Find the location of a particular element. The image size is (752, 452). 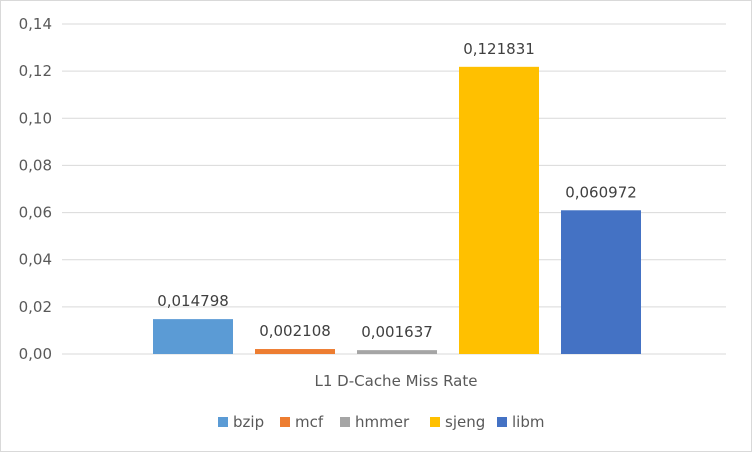

legend-swatch-mcf is located at coordinates (285, 422).